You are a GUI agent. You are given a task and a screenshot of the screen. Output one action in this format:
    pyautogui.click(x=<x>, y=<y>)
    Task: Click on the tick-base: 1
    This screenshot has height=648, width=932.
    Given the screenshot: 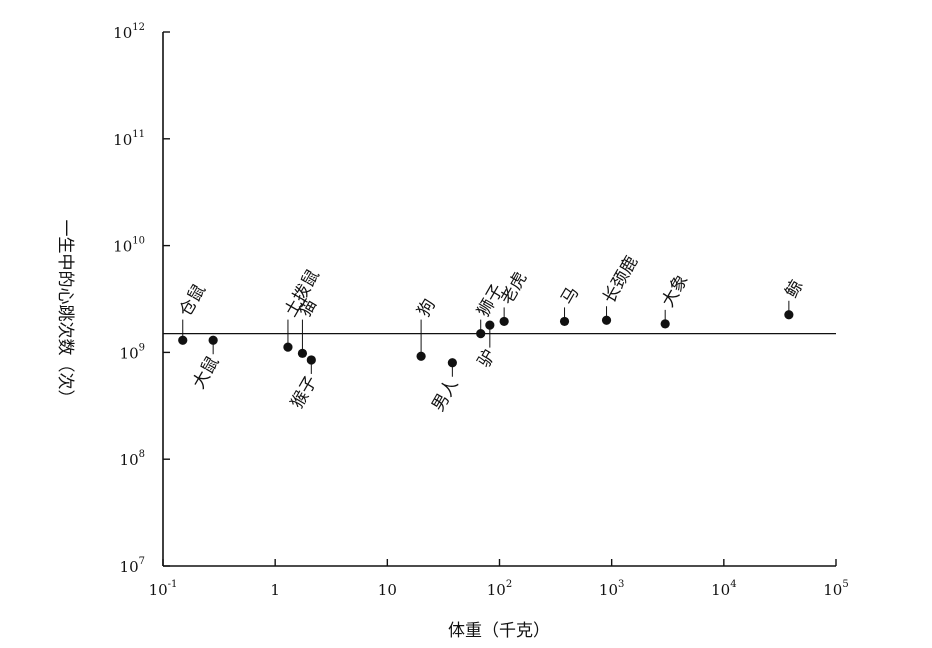 What is the action you would take?
    pyautogui.click(x=275, y=590)
    